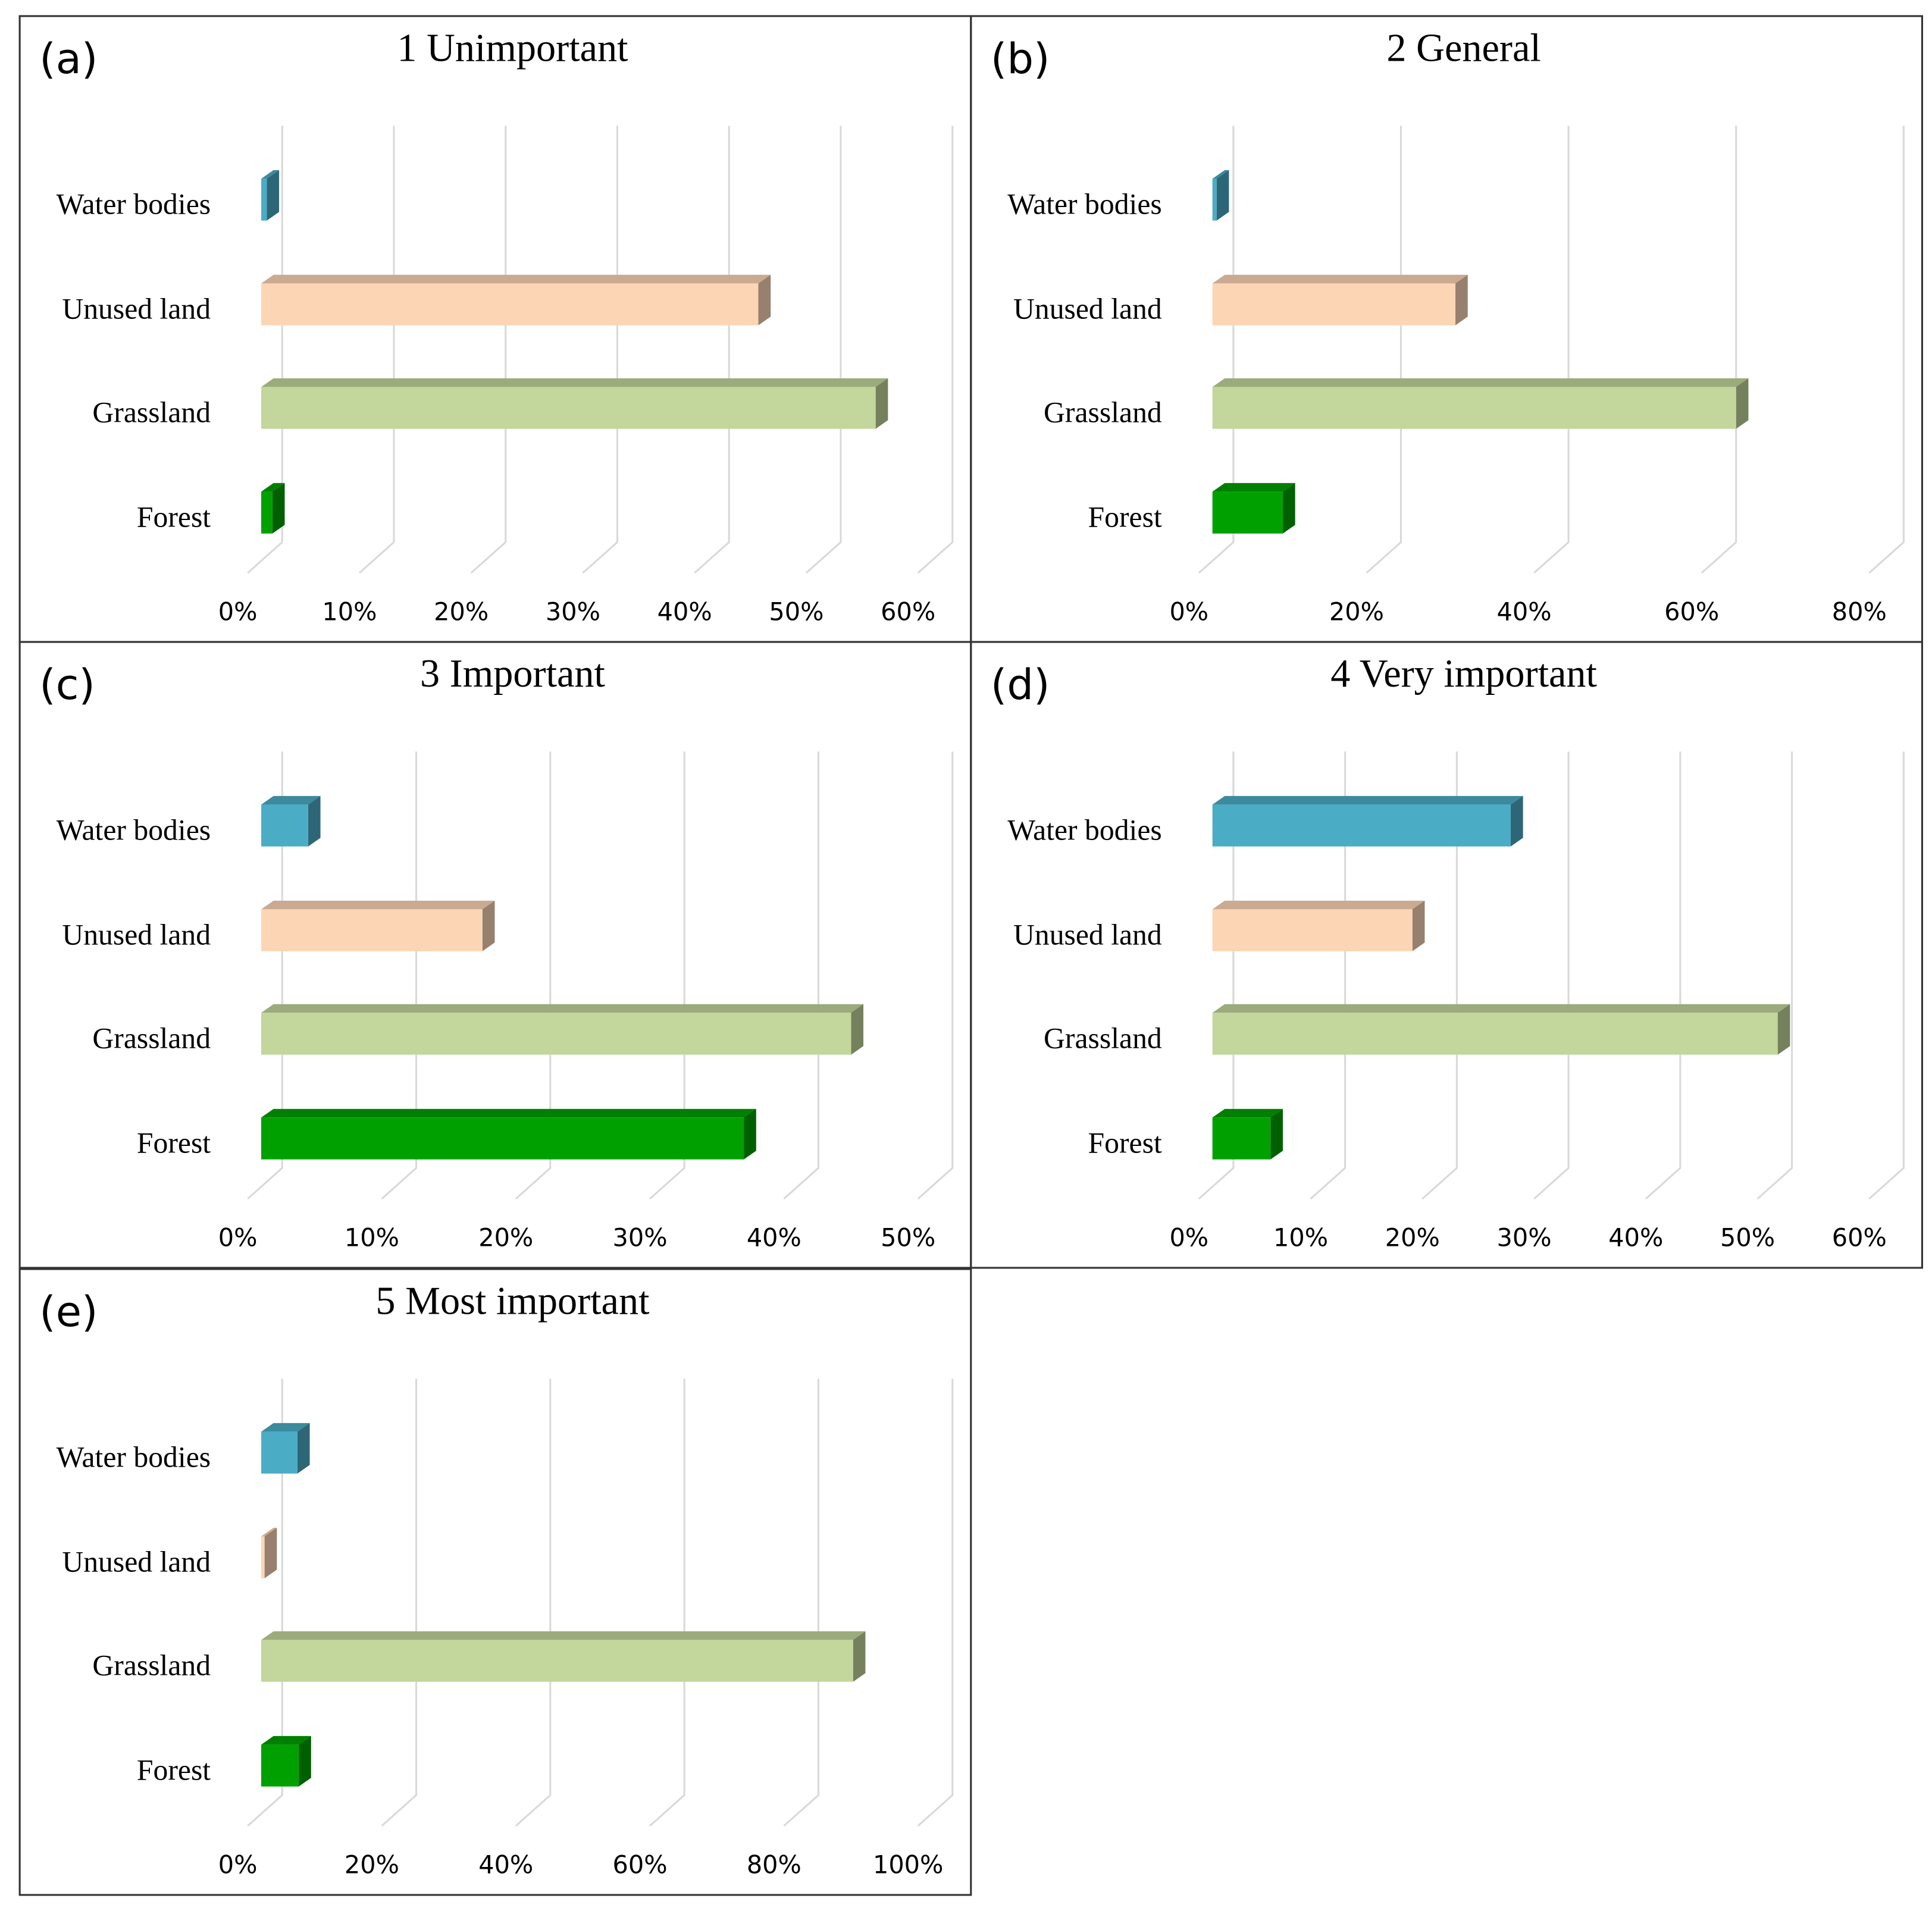  What do you see at coordinates (68, 1311) in the screenshot?
I see `panel-label: (e)` at bounding box center [68, 1311].